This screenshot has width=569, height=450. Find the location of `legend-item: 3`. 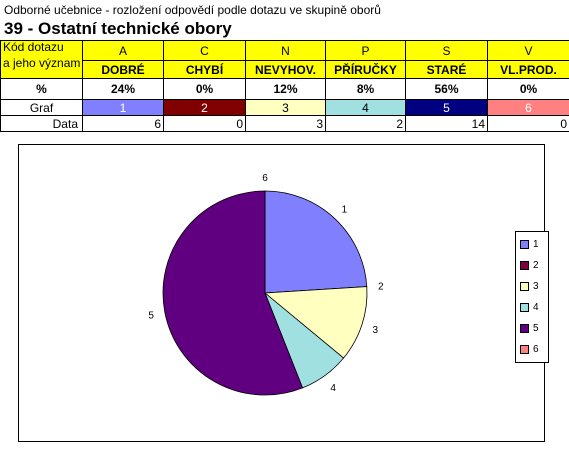

legend-item: 3 is located at coordinates (529, 287).